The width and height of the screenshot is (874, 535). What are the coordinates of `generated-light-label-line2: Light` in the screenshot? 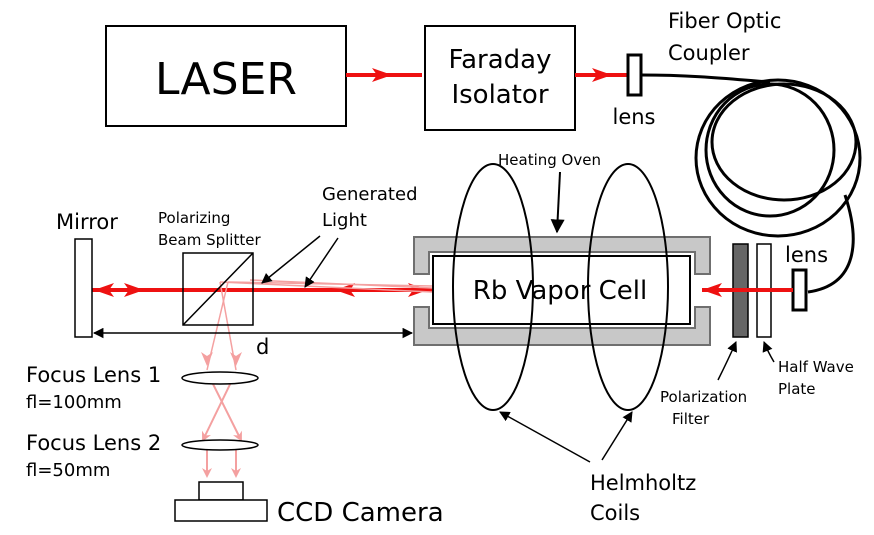 It's located at (344, 220).